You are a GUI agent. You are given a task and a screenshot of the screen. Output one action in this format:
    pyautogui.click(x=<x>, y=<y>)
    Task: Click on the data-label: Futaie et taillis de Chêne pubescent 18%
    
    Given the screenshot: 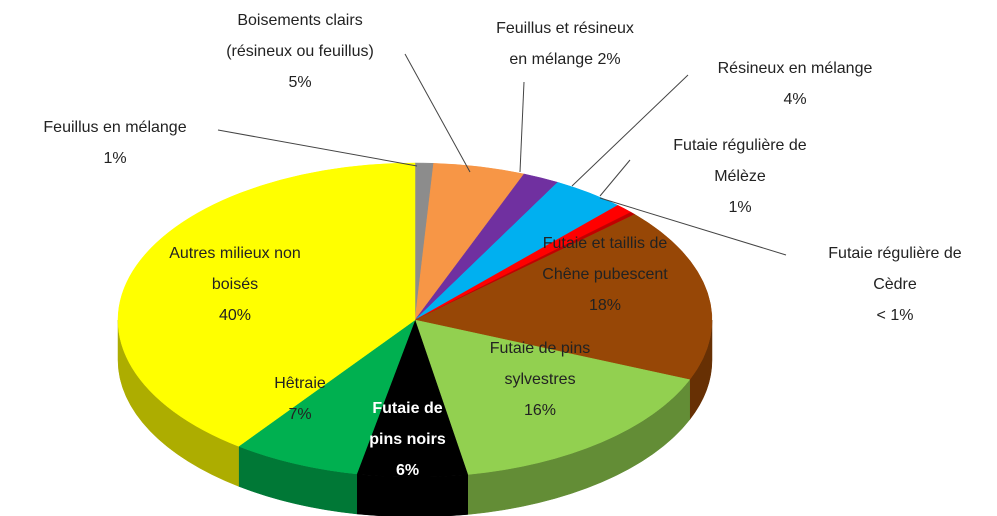 What is the action you would take?
    pyautogui.click(x=605, y=274)
    